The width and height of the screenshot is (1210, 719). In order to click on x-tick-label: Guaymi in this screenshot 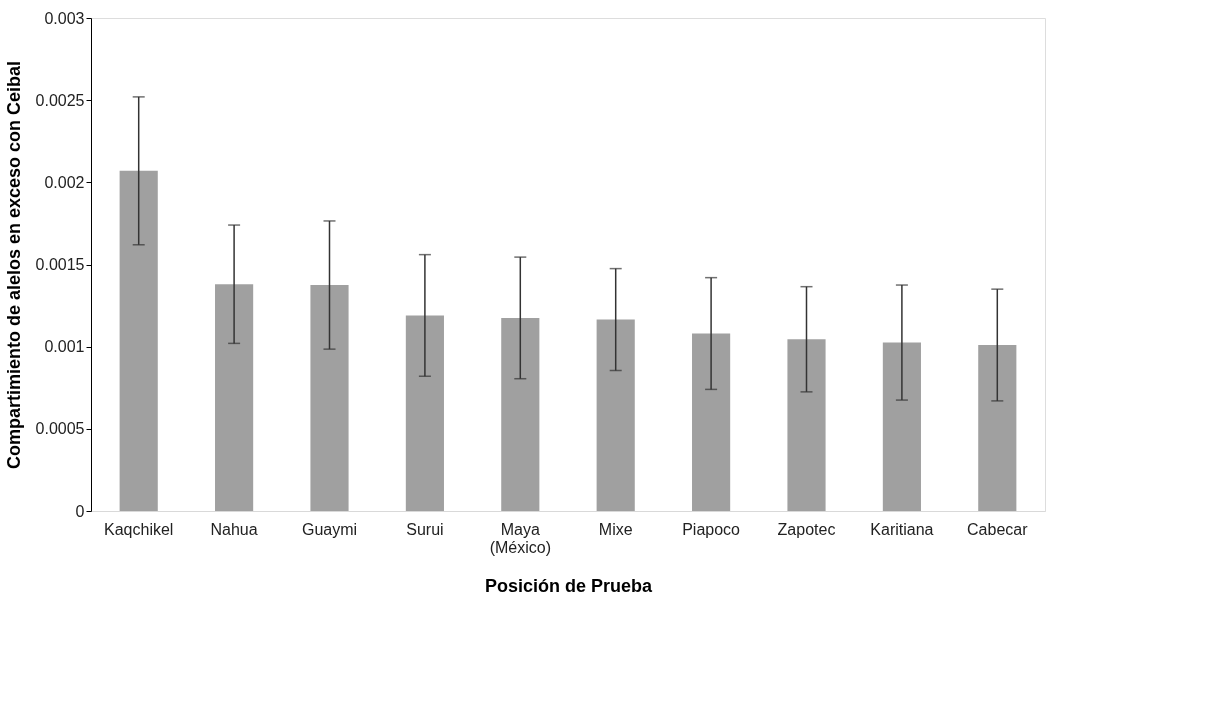, I will do `click(329, 529)`.